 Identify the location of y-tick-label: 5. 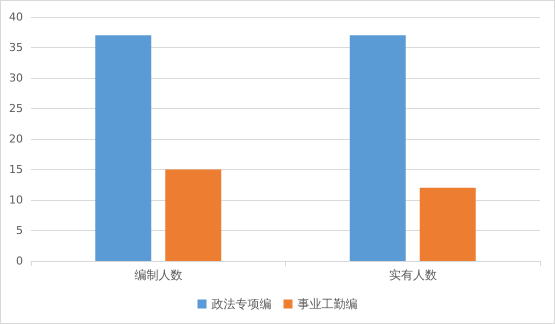
(19, 230).